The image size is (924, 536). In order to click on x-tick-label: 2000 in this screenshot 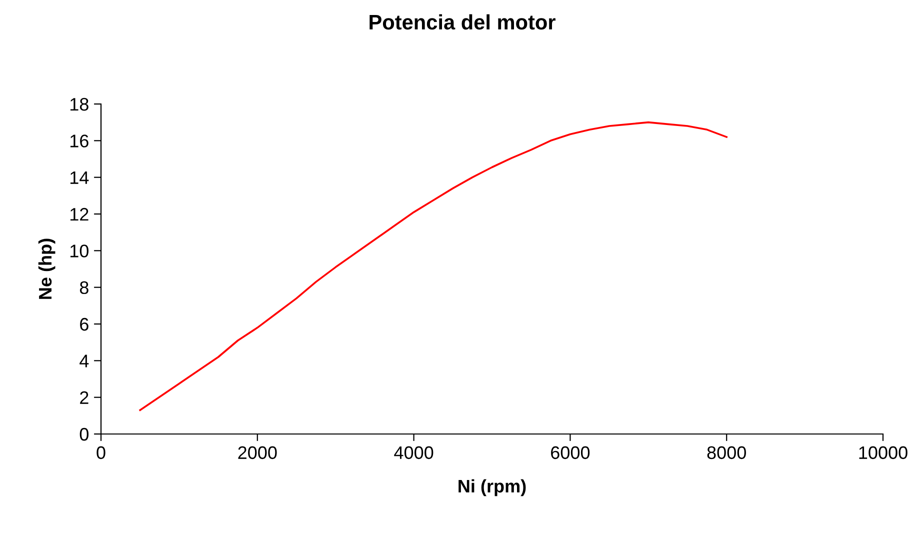, I will do `click(257, 453)`.